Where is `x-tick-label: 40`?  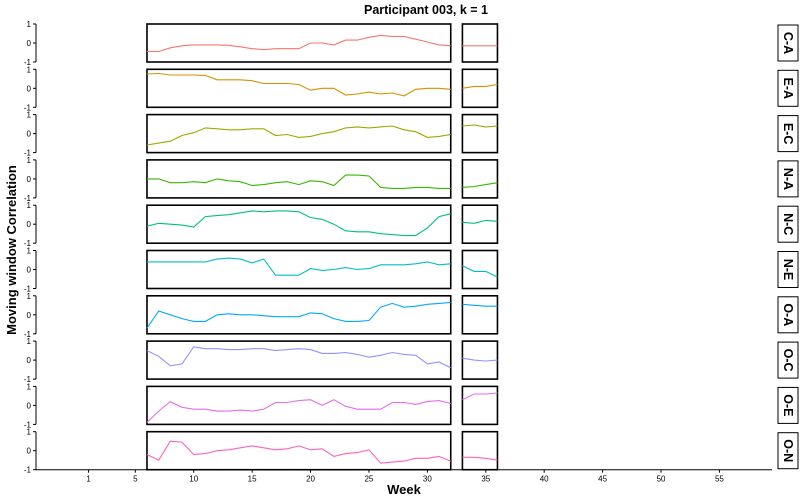 x-tick-label: 40 is located at coordinates (544, 479).